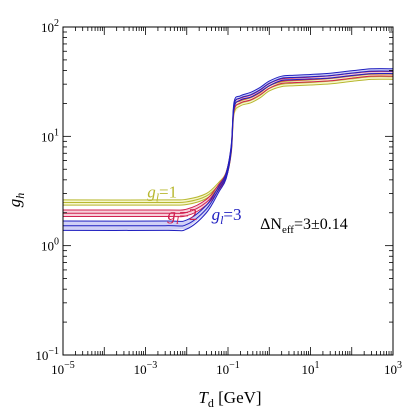  Describe the element at coordinates (304, 226) in the screenshot. I see `delta-neff-annotation: ΔNeff=3±0.14` at that location.